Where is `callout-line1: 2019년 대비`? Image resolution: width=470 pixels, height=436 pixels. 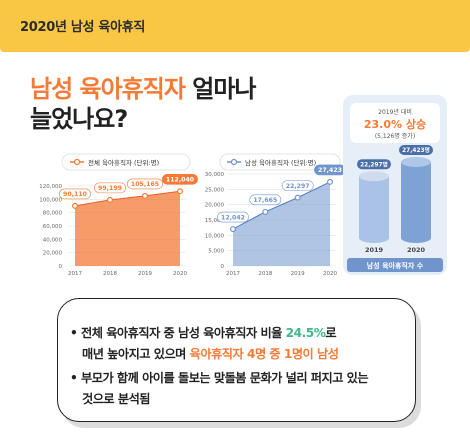
callout-line1: 2019년 대비 is located at coordinates (395, 112).